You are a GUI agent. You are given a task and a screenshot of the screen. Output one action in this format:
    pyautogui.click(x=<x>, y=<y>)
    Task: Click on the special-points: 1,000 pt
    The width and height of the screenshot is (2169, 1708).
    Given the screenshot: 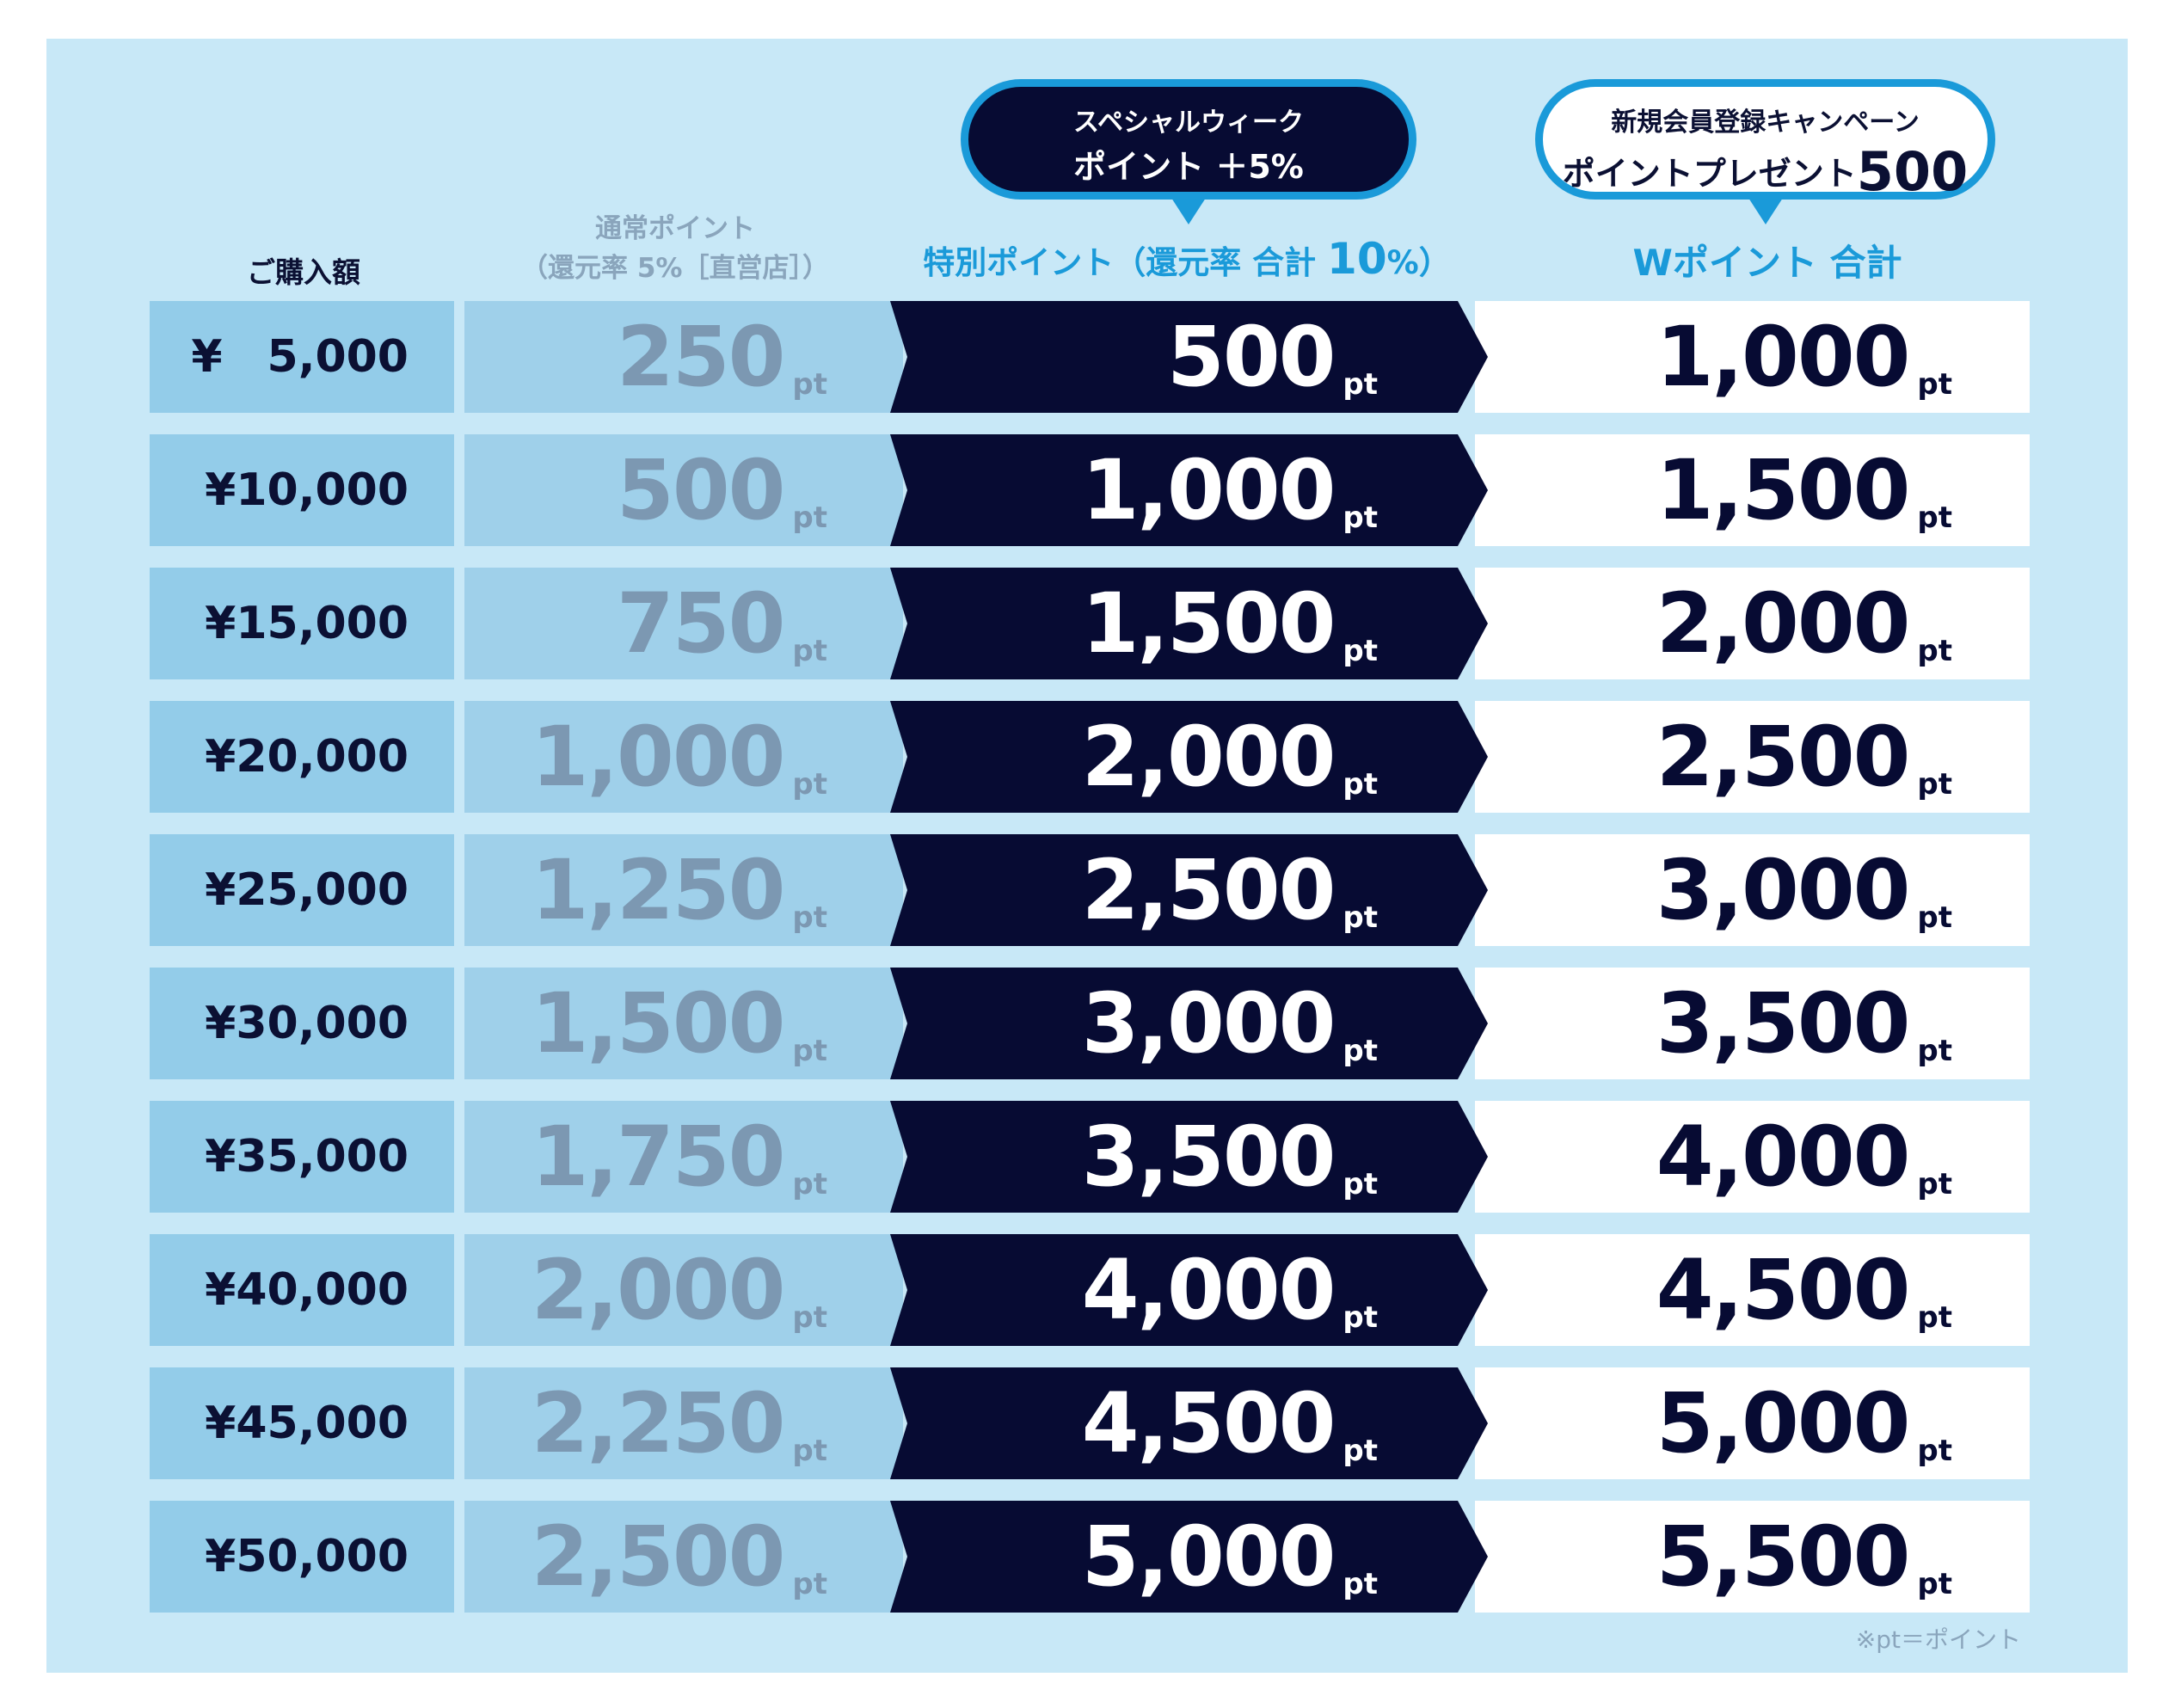 What is the action you would take?
    pyautogui.click(x=1189, y=490)
    